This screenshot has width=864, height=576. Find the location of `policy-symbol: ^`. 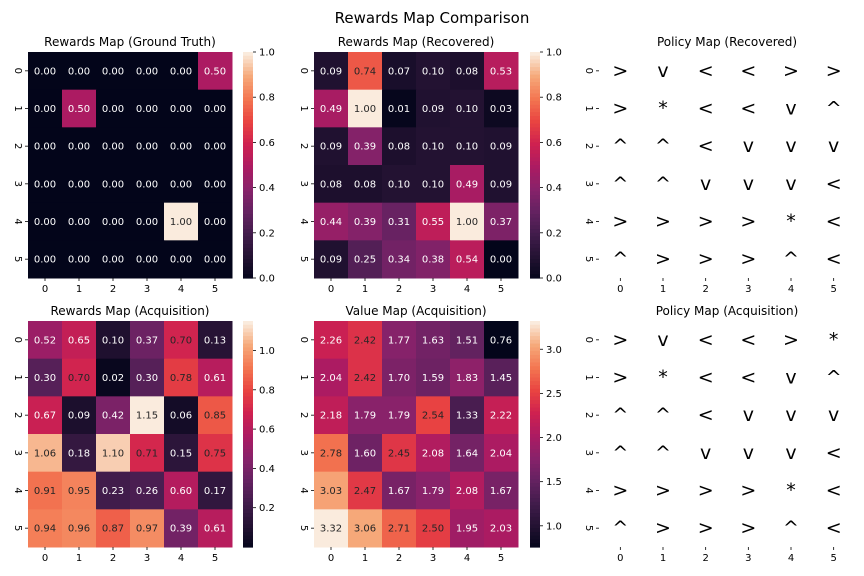

policy-symbol: ^ is located at coordinates (791, 528).